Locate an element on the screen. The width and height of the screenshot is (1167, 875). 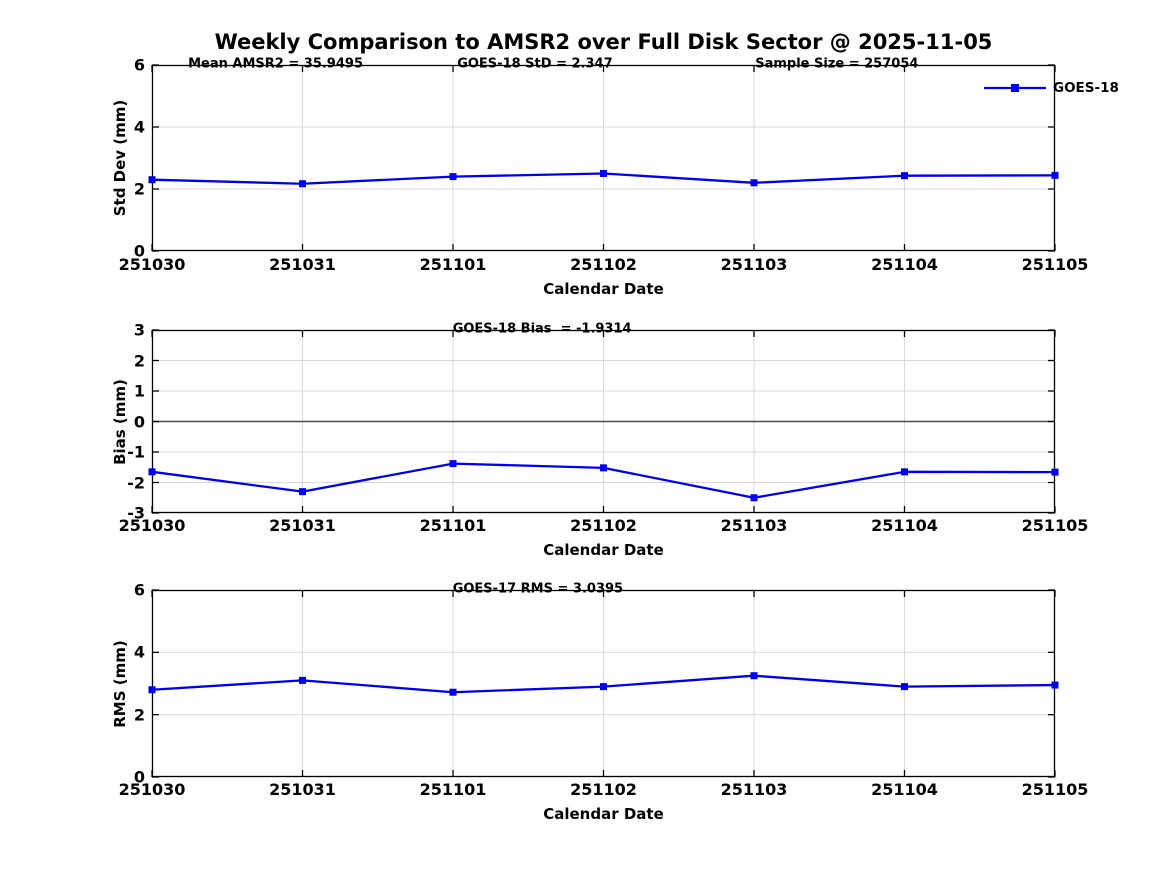
panel-annotation: GOES-18 StD = 2.347 is located at coordinates (535, 64).